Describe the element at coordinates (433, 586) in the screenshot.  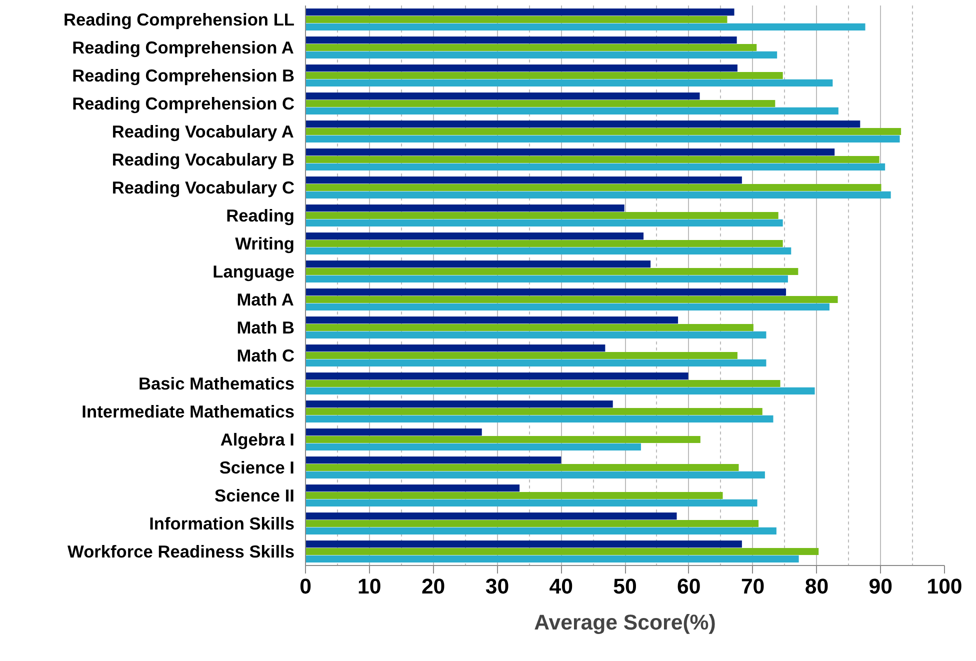
I see `x-tick-label: 20` at that location.